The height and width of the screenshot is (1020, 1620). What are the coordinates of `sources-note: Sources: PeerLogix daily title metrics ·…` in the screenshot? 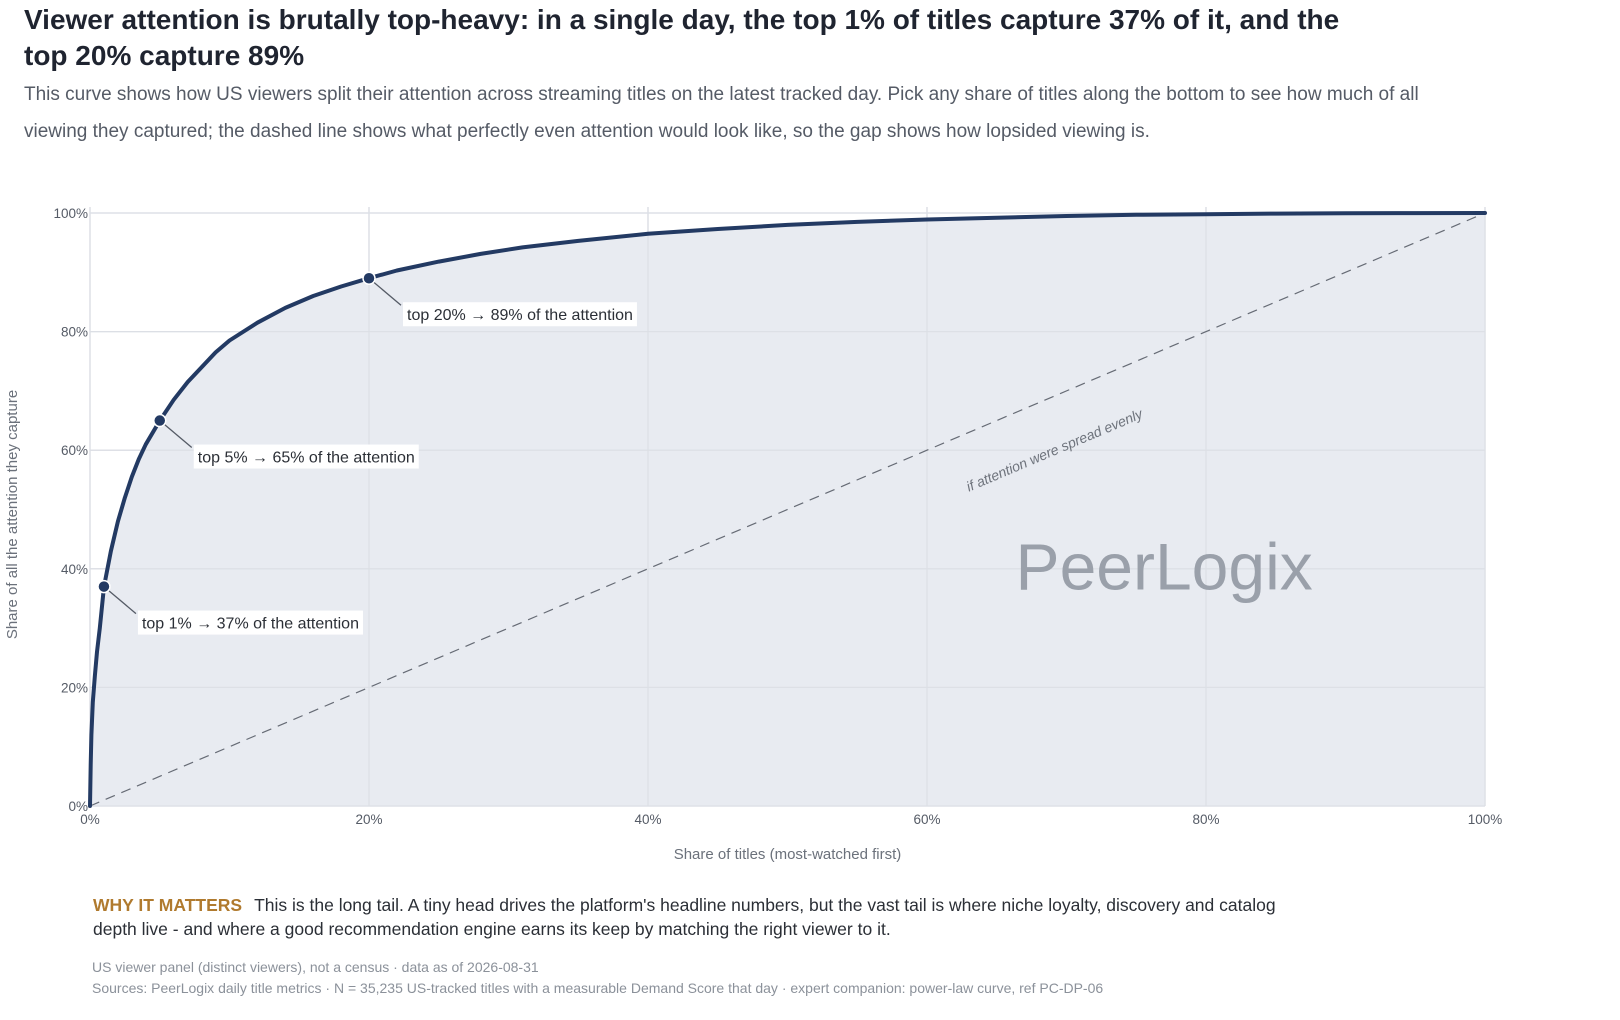 It's located at (598, 988).